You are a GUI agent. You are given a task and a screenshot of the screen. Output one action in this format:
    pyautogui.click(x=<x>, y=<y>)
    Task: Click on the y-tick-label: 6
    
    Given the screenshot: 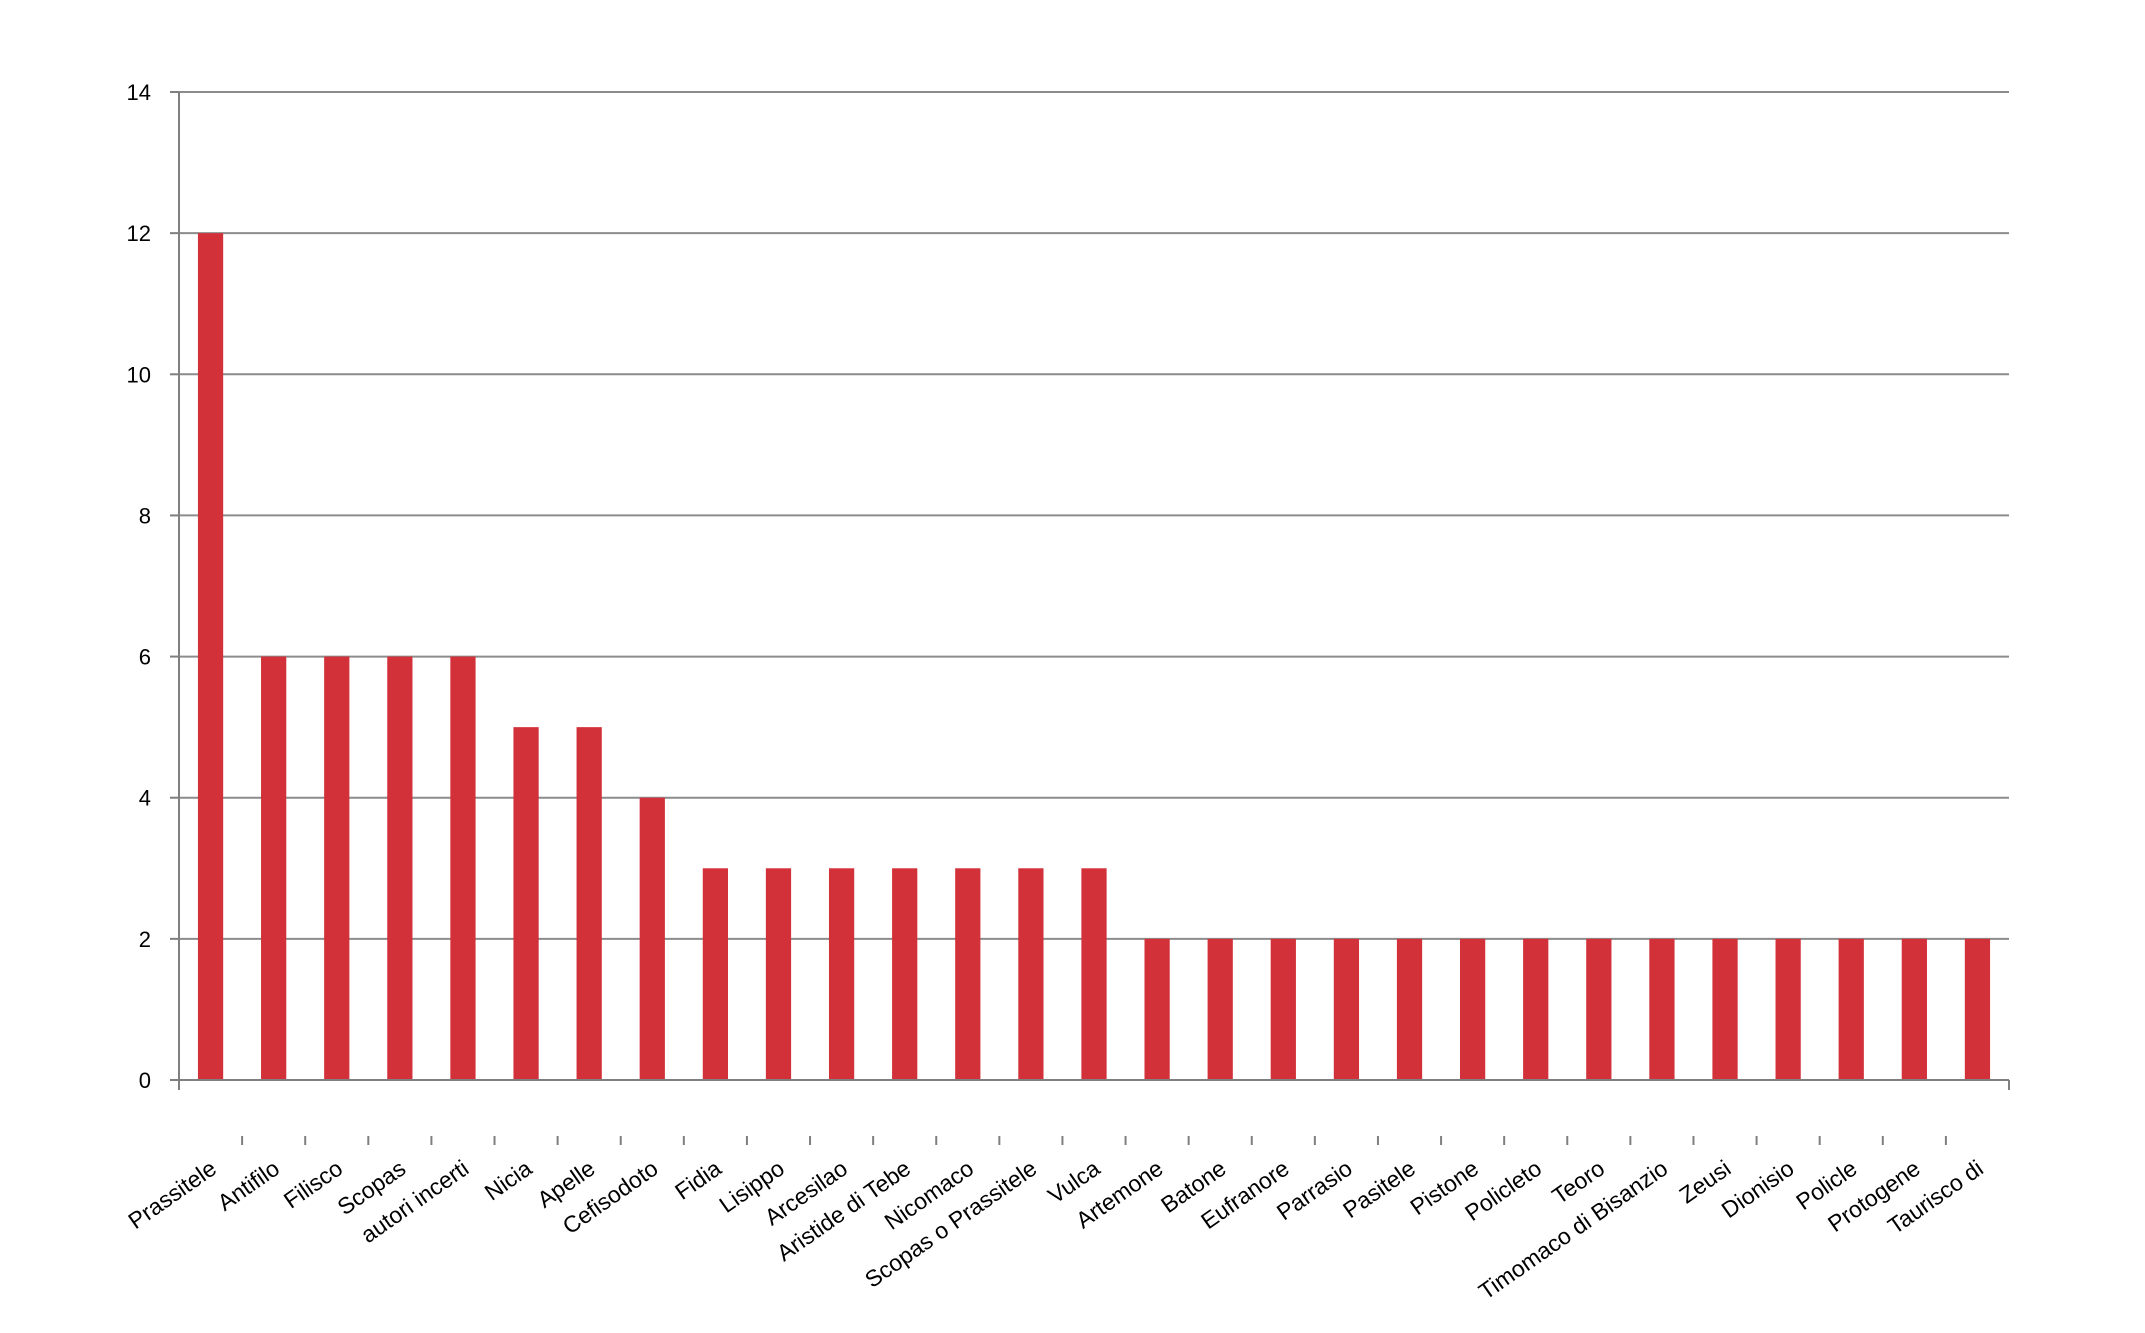 What is the action you would take?
    pyautogui.click(x=145, y=657)
    